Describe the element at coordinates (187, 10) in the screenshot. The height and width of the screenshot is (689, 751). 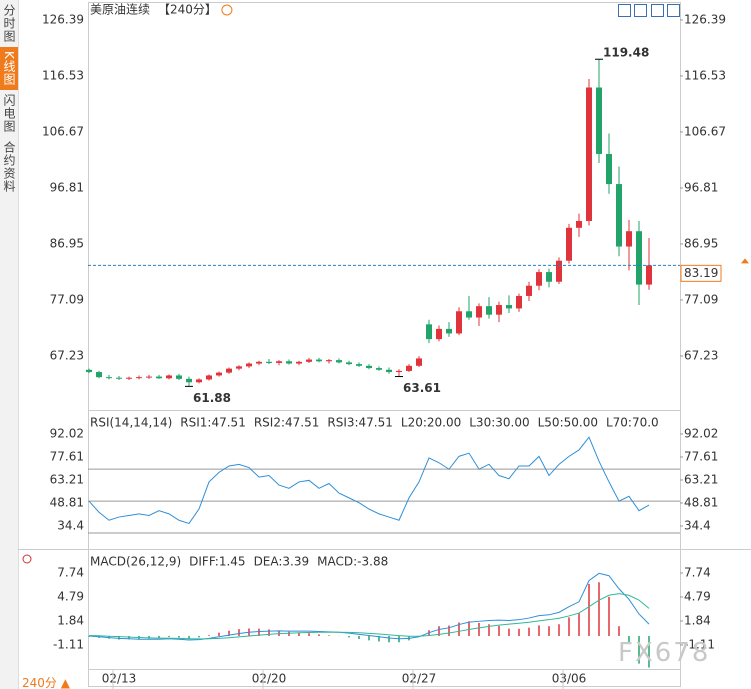
I see `legend-label: 【240分】` at that location.